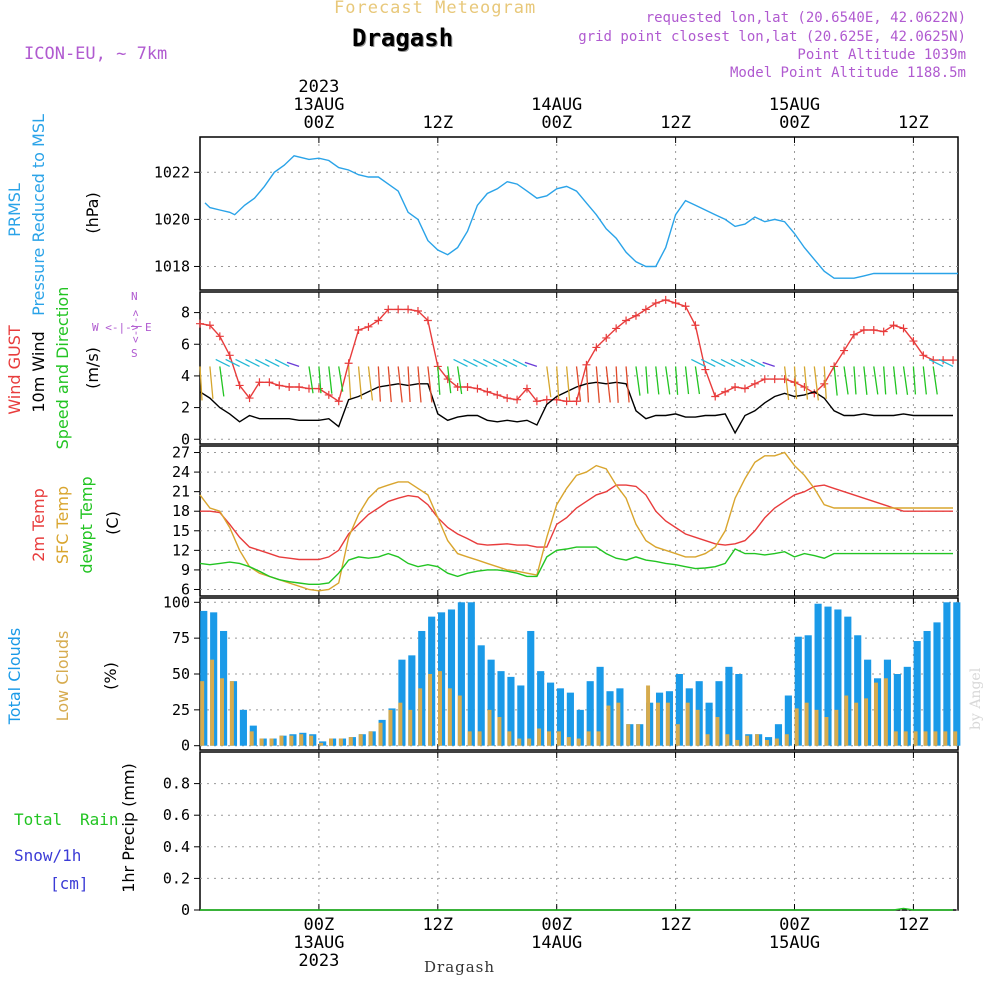 The height and width of the screenshot is (1000, 1000). I want to click on top-axis-year: 2023, so click(318, 87).